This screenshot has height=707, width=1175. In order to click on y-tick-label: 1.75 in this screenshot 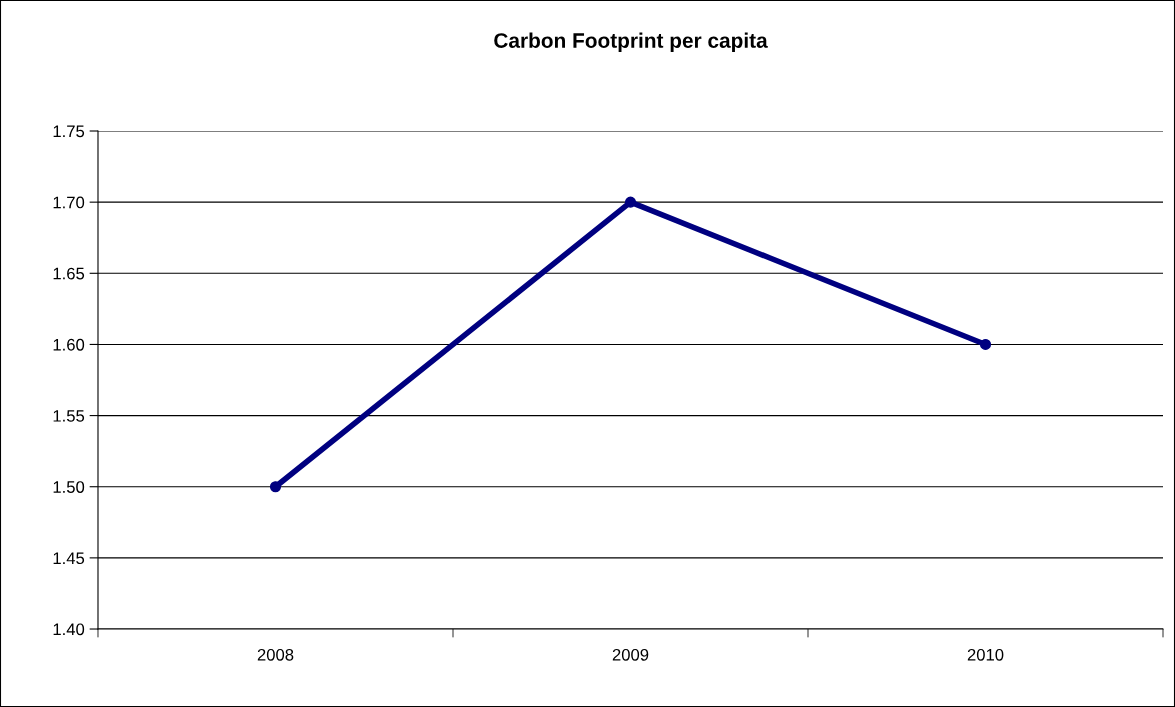, I will do `click(69, 131)`.